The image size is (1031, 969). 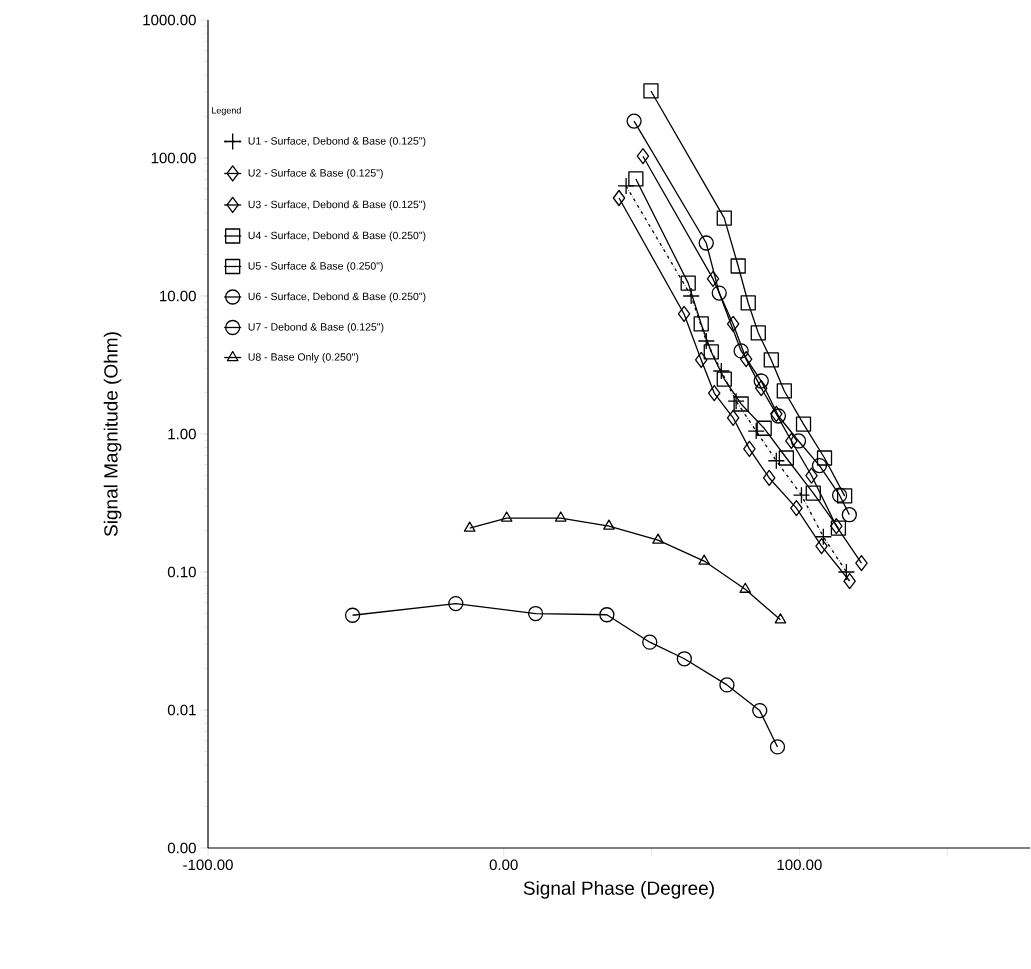 What do you see at coordinates (303, 357) in the screenshot?
I see `legend-label: U8 - Base Only (0.250")` at bounding box center [303, 357].